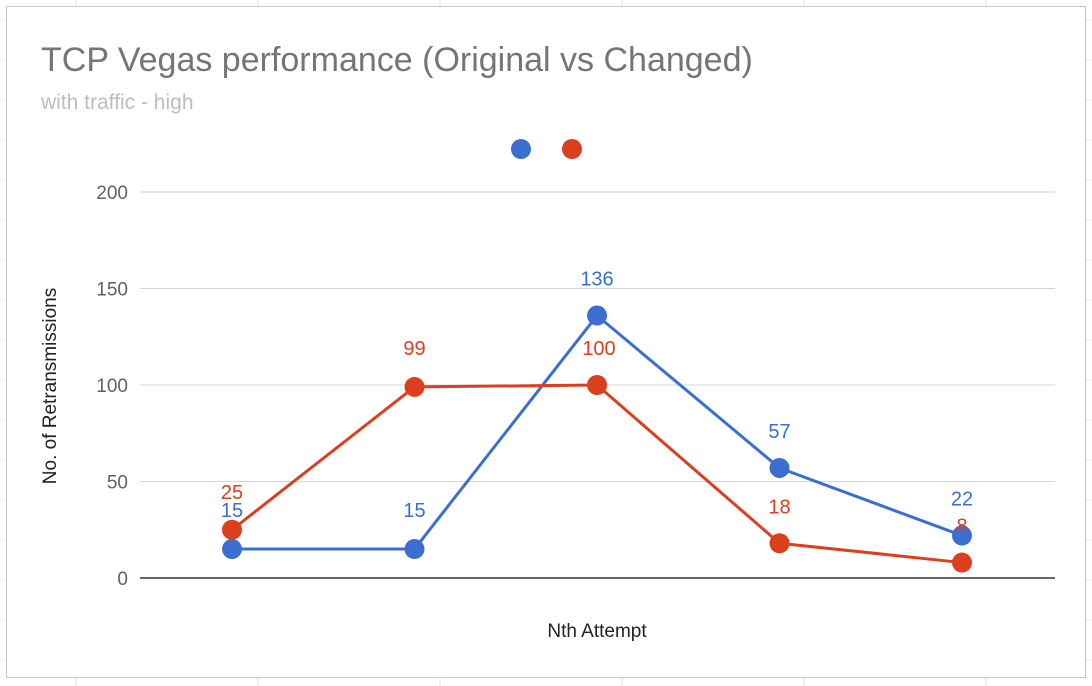  Describe the element at coordinates (117, 102) in the screenshot. I see `chart-subtitle: with traffic - high` at that location.